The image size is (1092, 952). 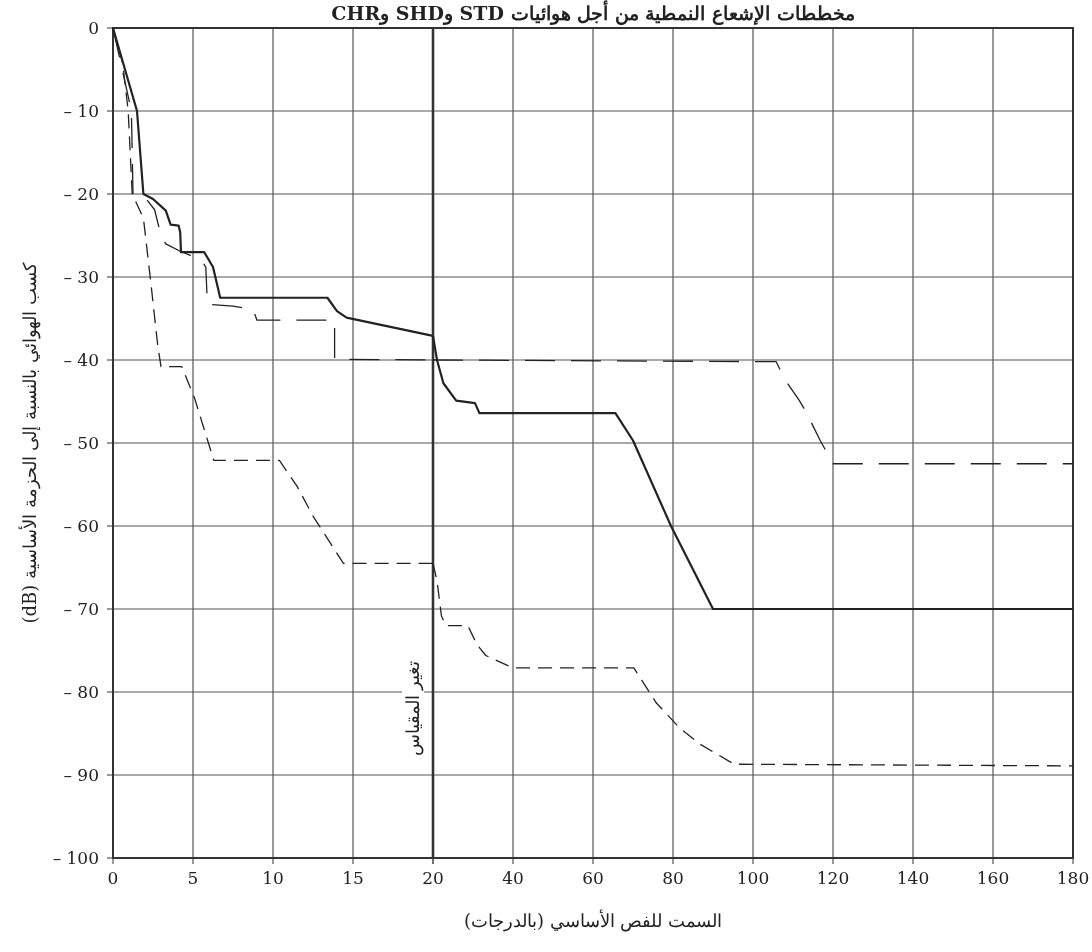 What do you see at coordinates (81, 526) in the screenshot?
I see `y-tick-label: – 60` at bounding box center [81, 526].